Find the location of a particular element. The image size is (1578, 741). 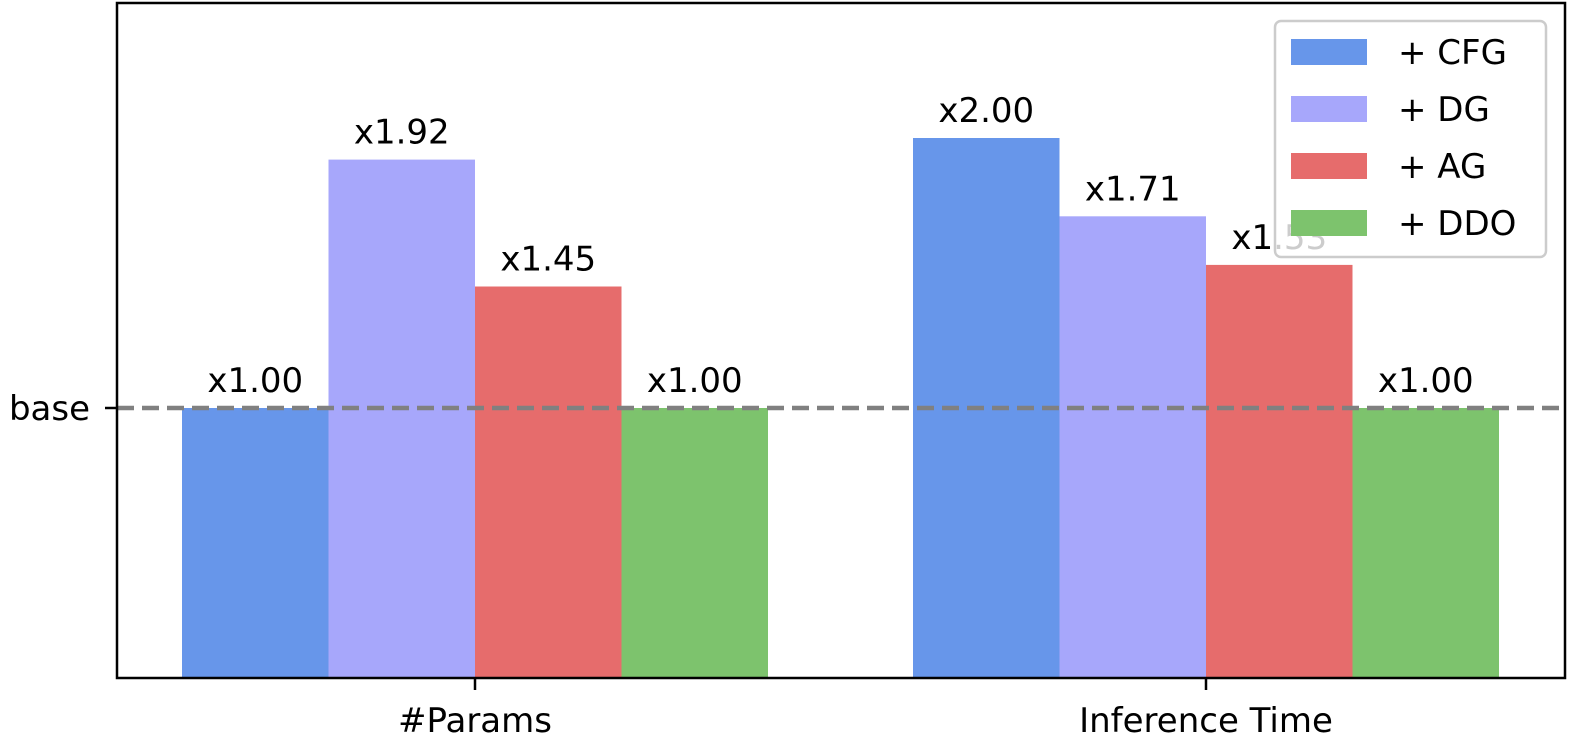

legend: + CFG + DG + AG + DDO is located at coordinates (1410, 139).